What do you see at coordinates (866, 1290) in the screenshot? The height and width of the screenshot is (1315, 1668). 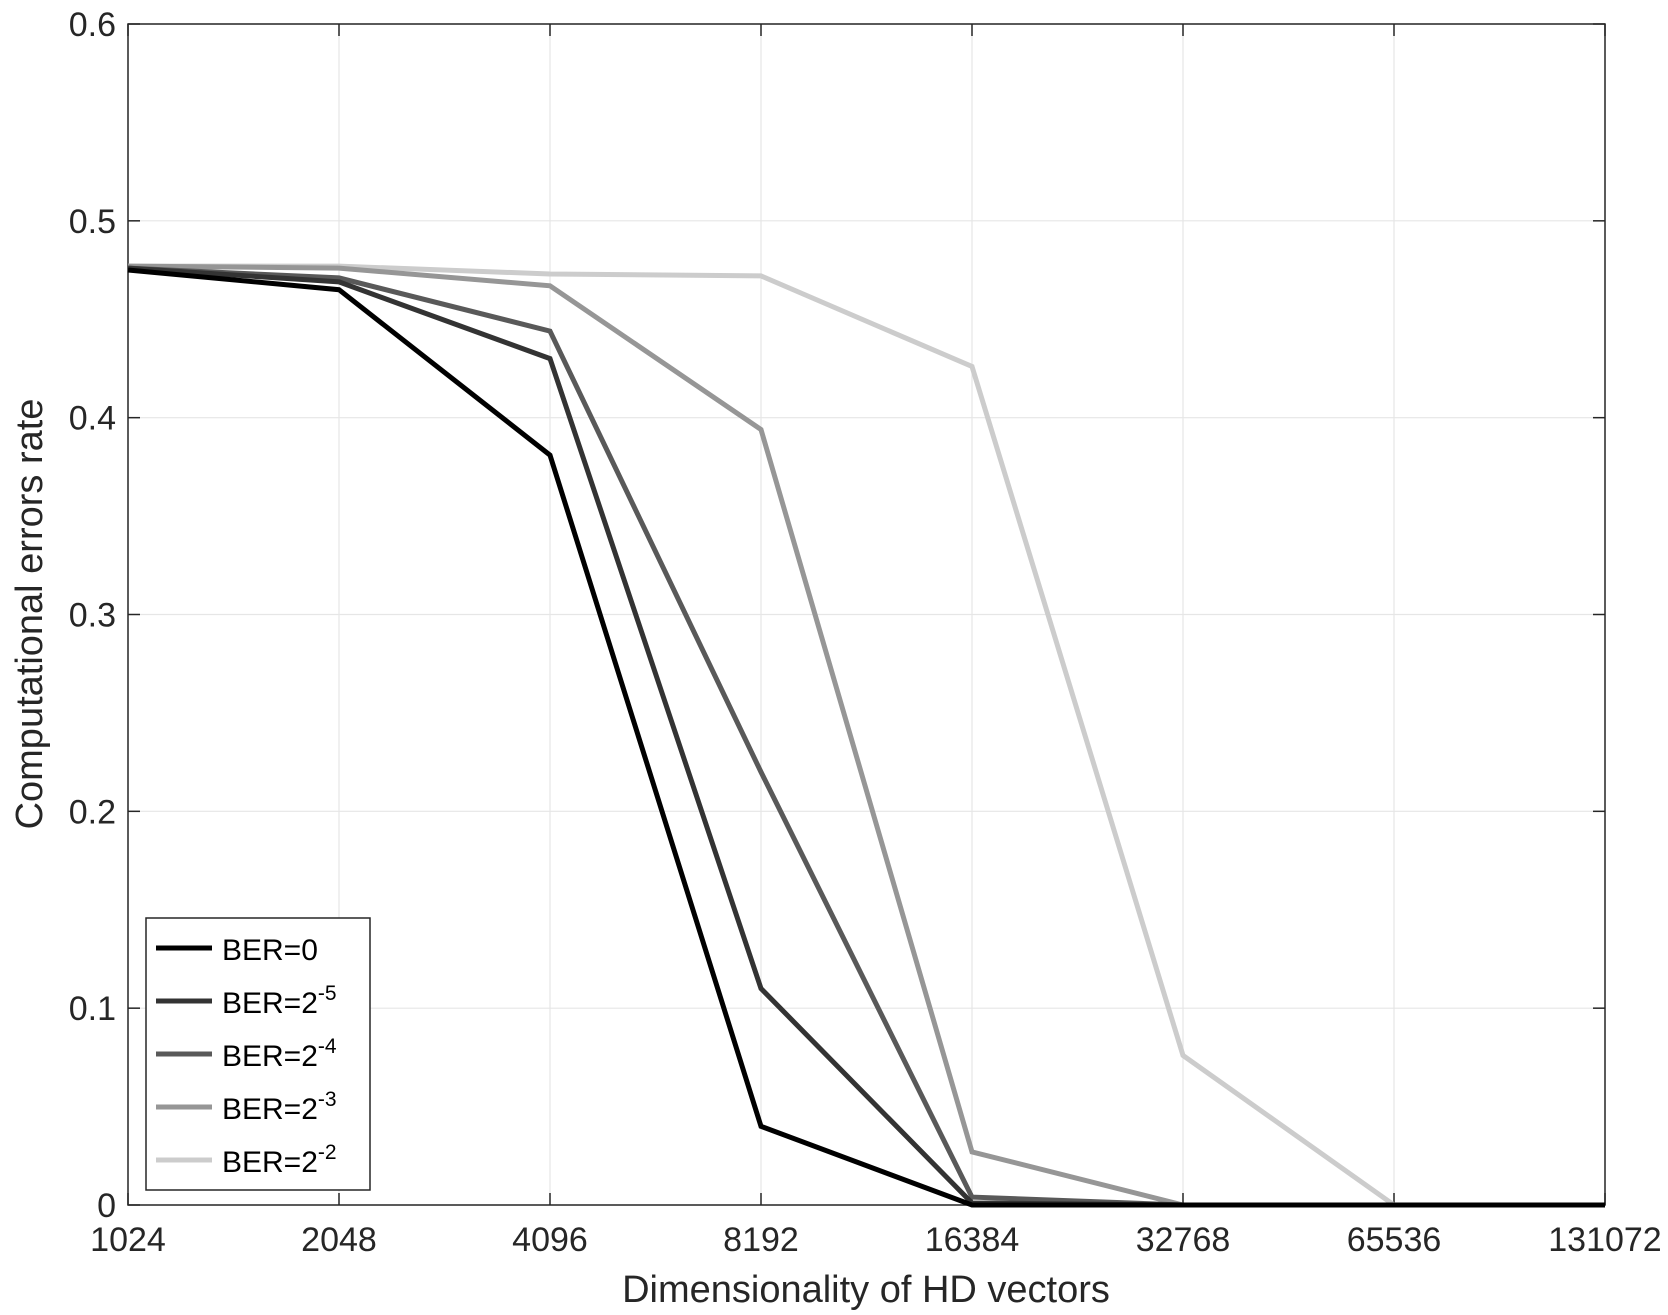 I see `x-axis-label: Dimensionality of HD vectors` at bounding box center [866, 1290].